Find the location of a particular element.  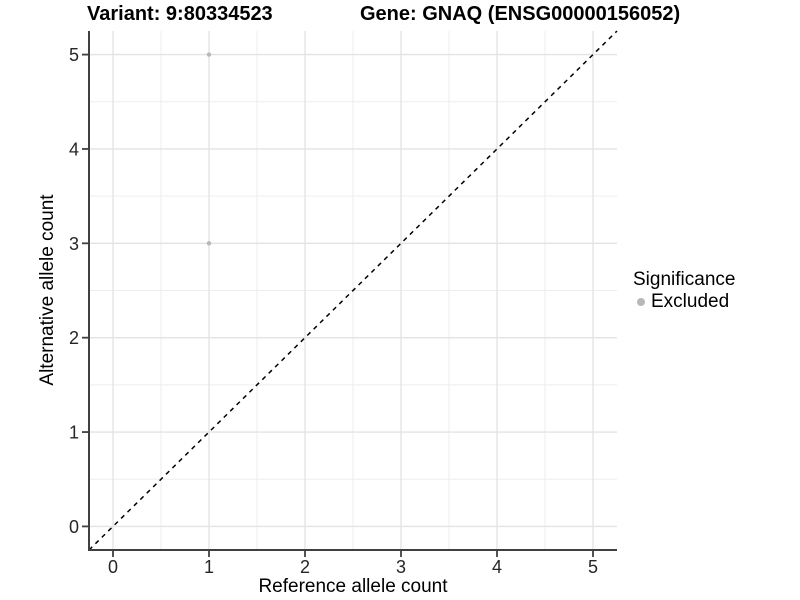

y-tick-label: 1 is located at coordinates (74, 433).